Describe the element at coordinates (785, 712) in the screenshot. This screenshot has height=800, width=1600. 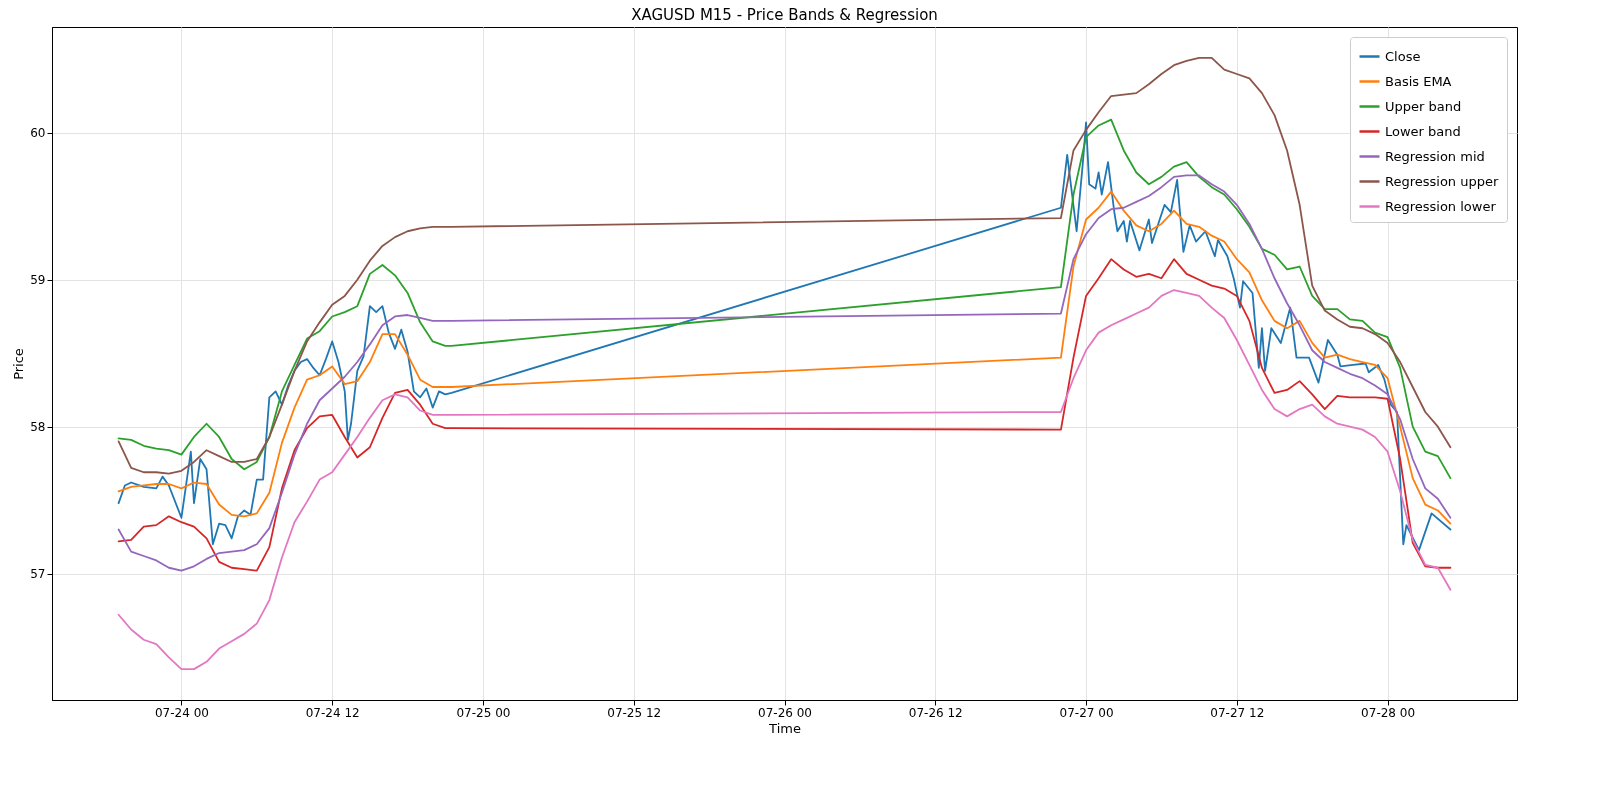
I see `x-tick-label: 07-26 00` at that location.